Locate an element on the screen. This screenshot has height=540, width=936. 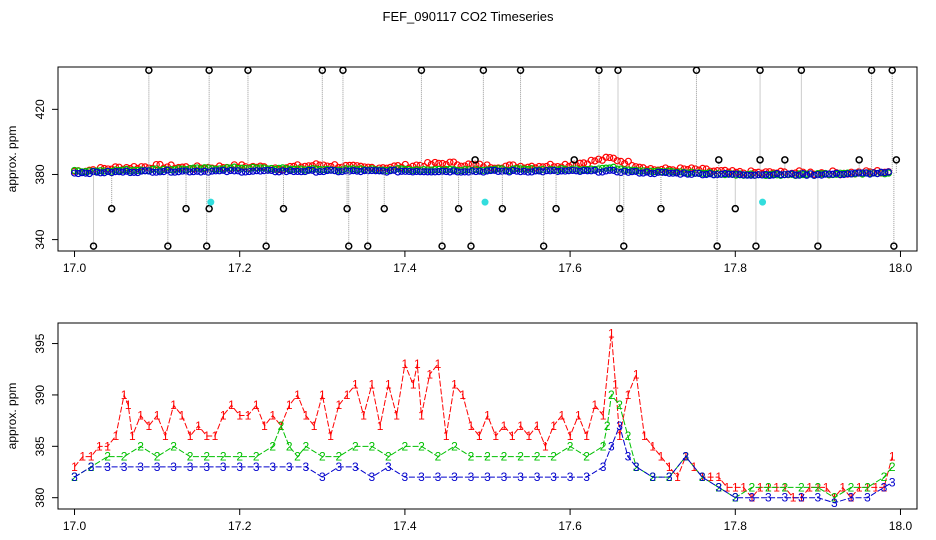
y-tick-label: 340 is located at coordinates (40, 239).